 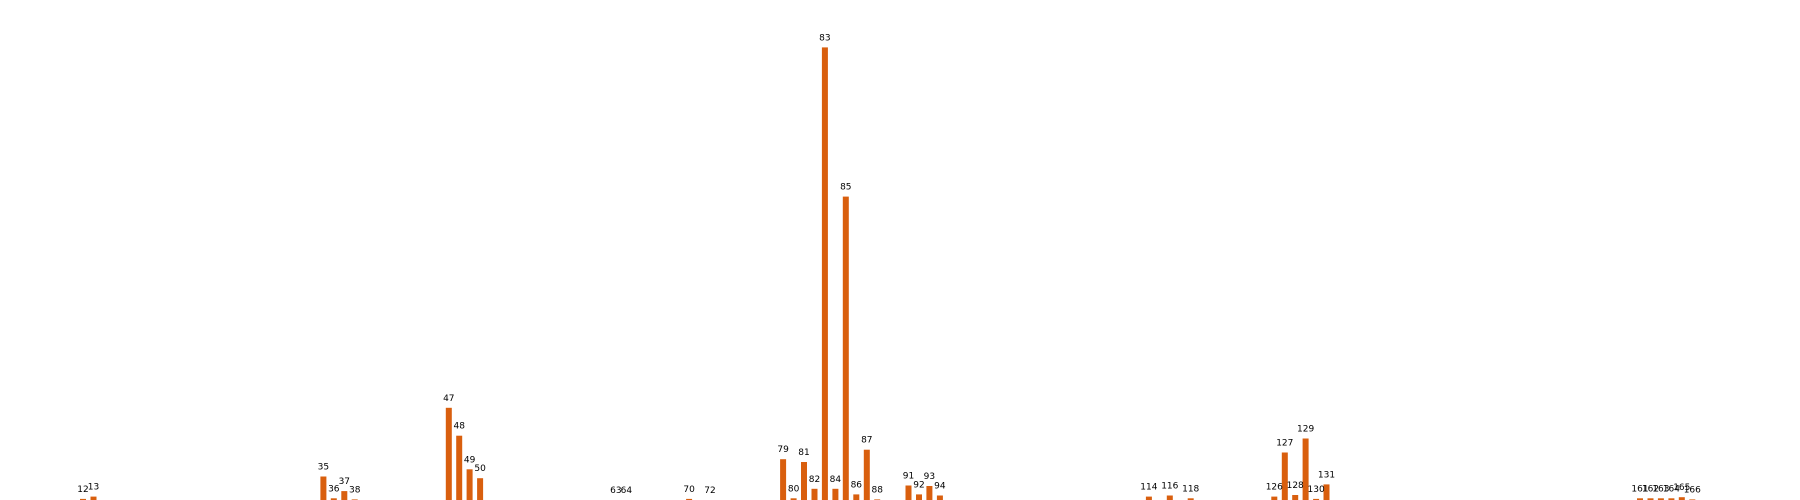 I want to click on bar-label-162: 162, so click(x=1650, y=489).